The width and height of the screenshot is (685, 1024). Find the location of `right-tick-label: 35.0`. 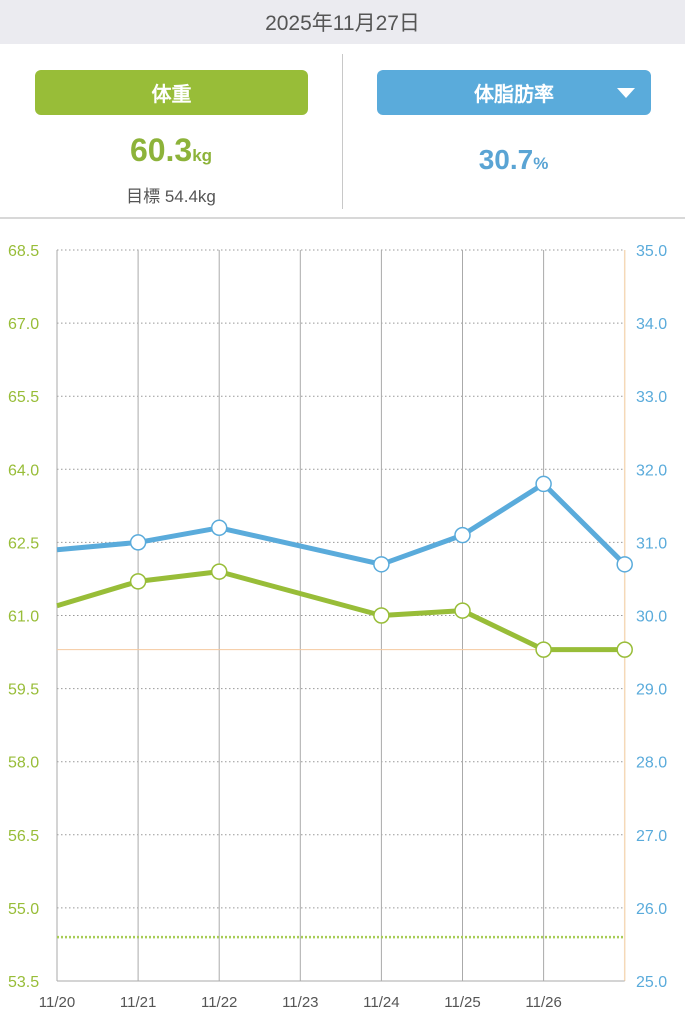

right-tick-label: 35.0 is located at coordinates (651, 251).